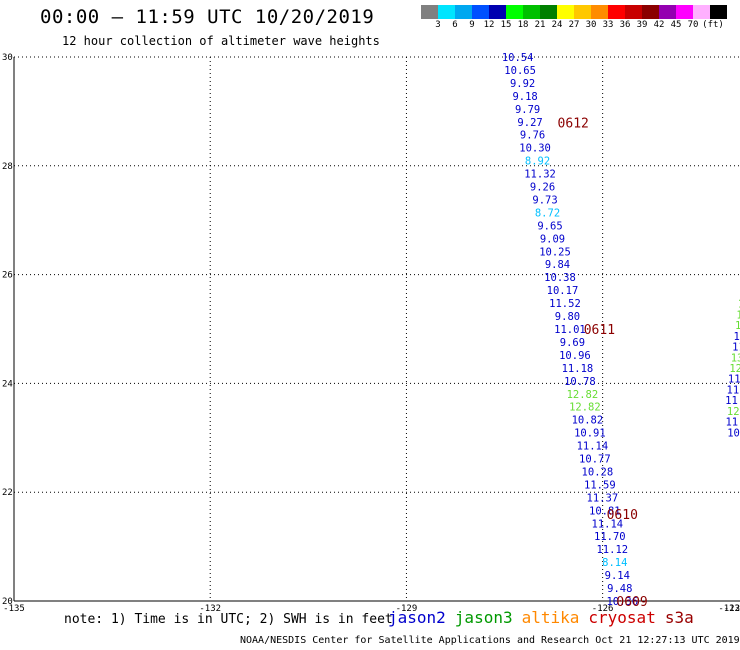 The image size is (740, 650). I want to click on wave-height-label: 10.36, so click(622, 602).